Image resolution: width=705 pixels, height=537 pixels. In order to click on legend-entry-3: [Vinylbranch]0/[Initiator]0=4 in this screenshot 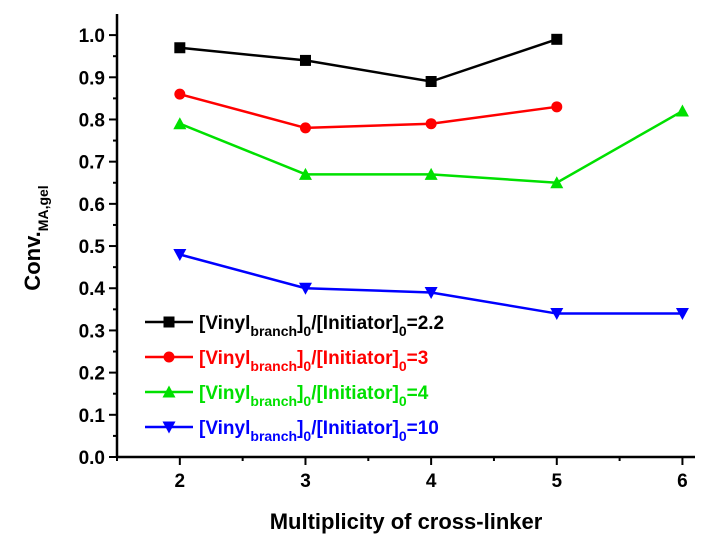, I will do `click(287, 396)`.